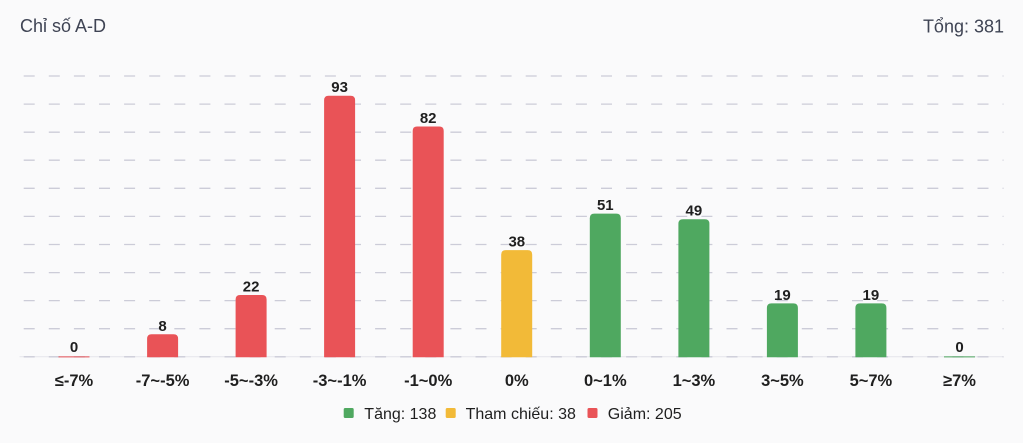  What do you see at coordinates (694, 381) in the screenshot?
I see `svg-text: 1~3%` at bounding box center [694, 381].